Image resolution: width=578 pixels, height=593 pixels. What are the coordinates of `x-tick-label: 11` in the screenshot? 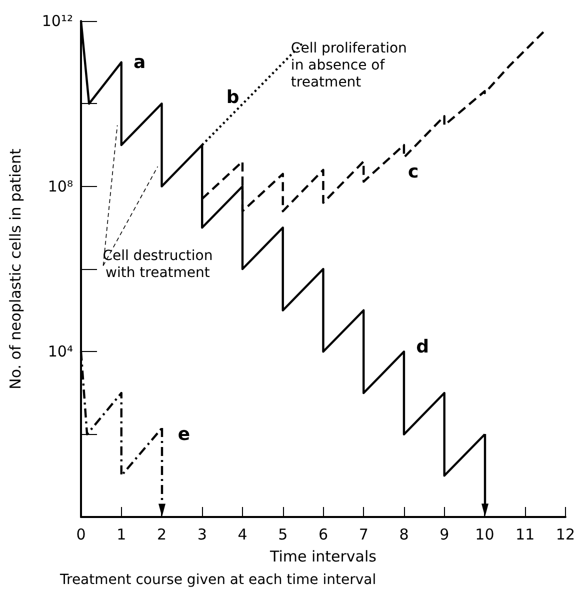 It's located at (525, 535).